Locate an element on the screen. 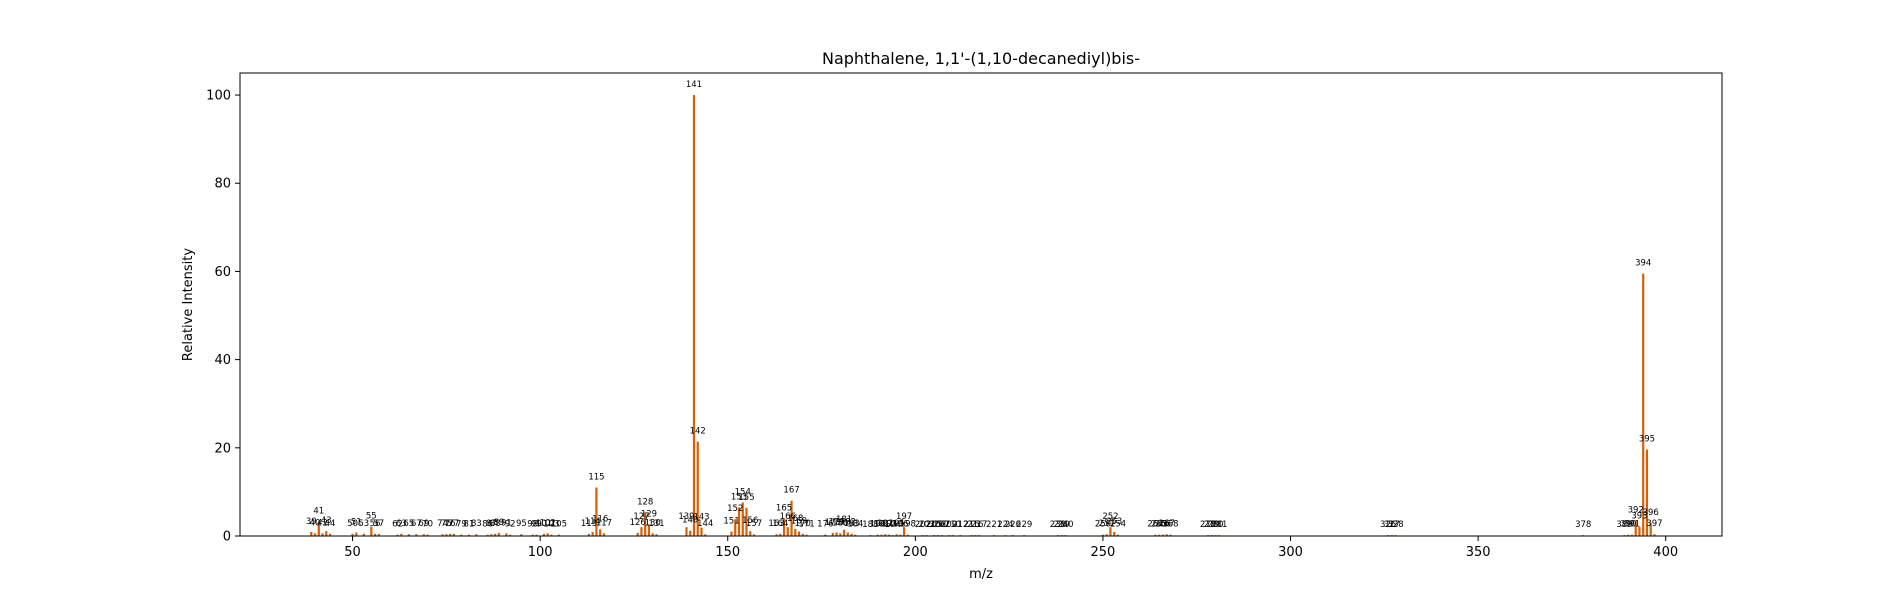 Image resolution: width=1900 pixels, height=600 pixels. peak-label-103: 103 is located at coordinates (551, 525).